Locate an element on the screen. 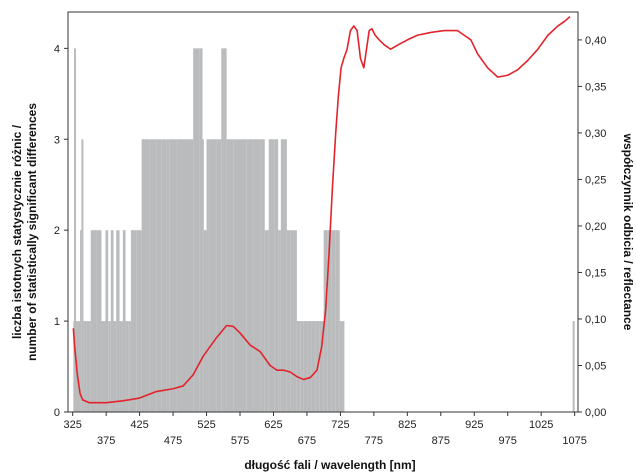  x-tick-label: 325 is located at coordinates (73, 425).